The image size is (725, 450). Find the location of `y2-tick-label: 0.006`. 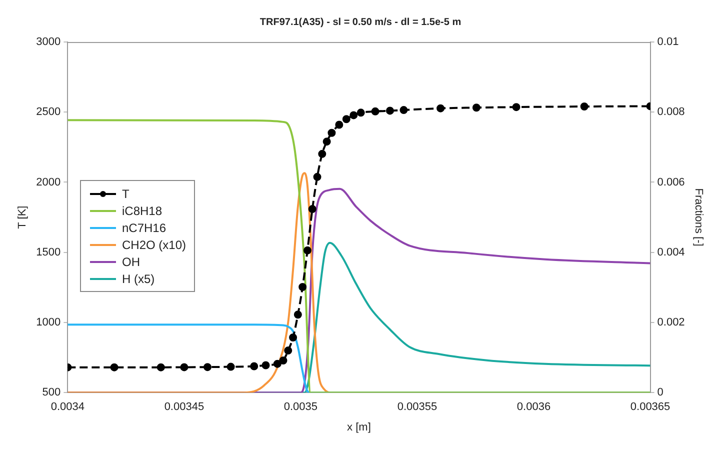

y2-tick-label: 0.006 is located at coordinates (671, 182).